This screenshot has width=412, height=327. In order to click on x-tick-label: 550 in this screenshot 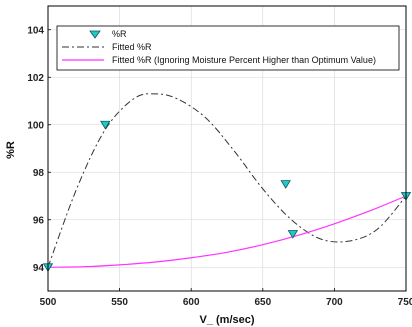, I will do `click(119, 302)`.